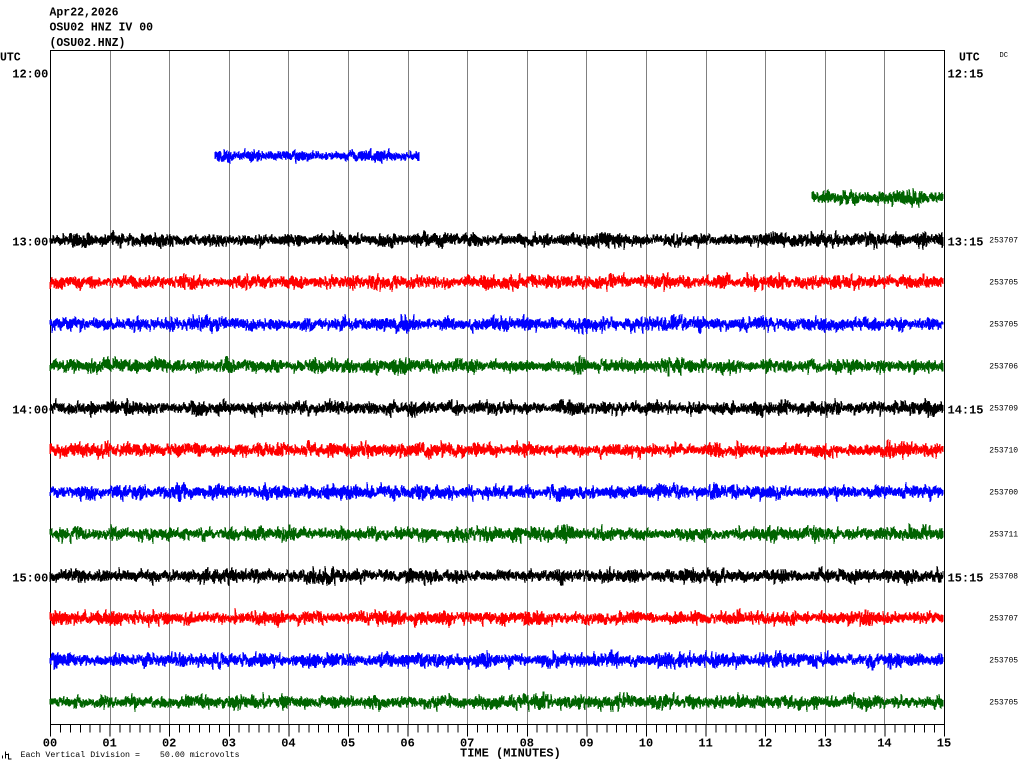  I want to click on svg-text: 253709, so click(1003, 409).